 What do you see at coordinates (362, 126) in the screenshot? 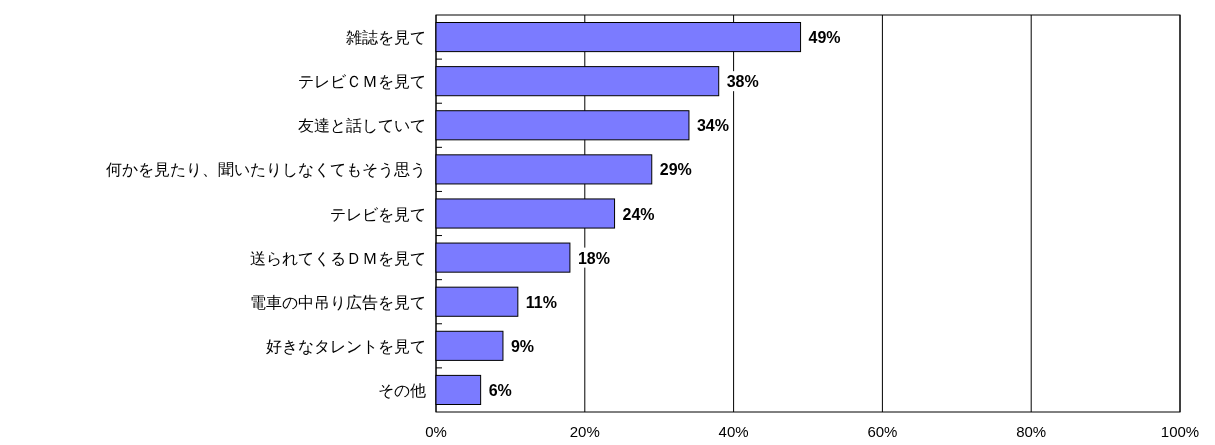
I see `y-tick-label: 友達と話していて` at bounding box center [362, 126].